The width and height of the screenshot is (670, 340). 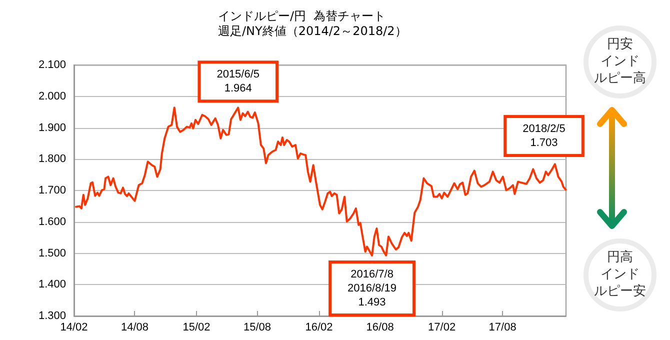 I want to click on y-tick-label: 1.300, so click(x=52, y=316).